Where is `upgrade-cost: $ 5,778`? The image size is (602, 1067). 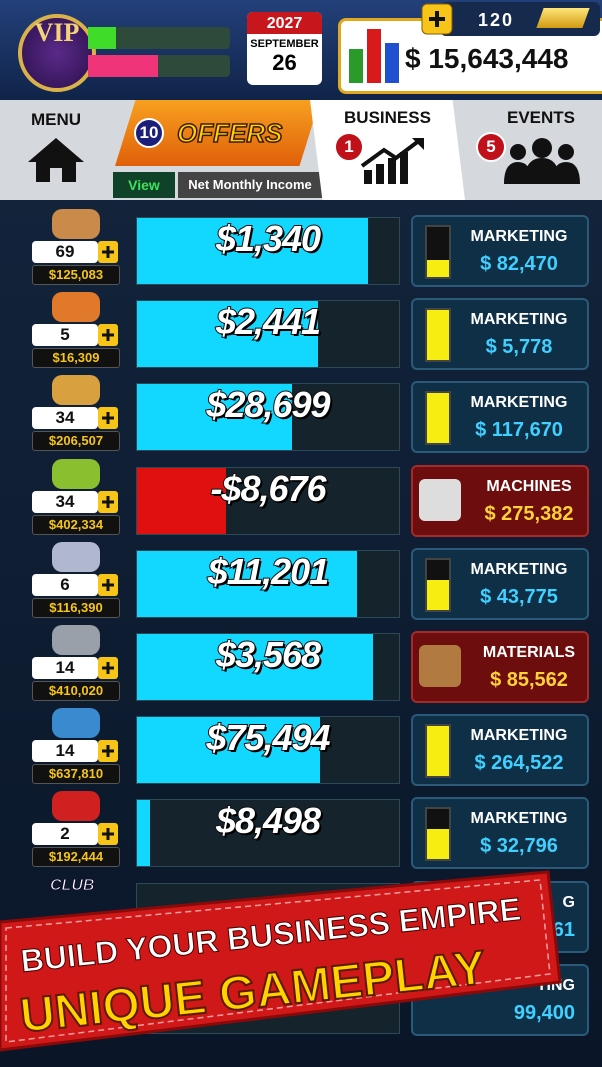
upgrade-cost: $ 5,778 is located at coordinates (519, 347).